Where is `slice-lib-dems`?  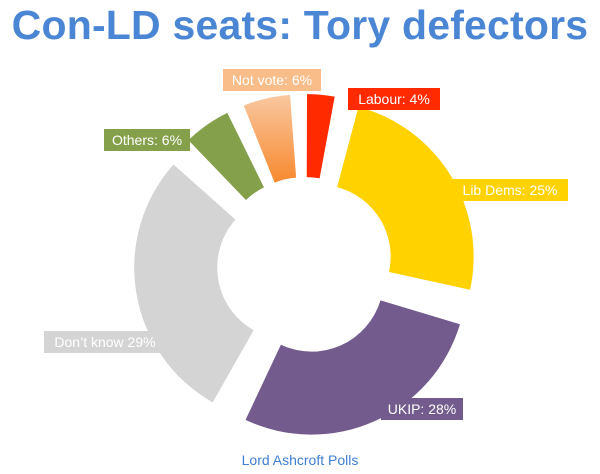 slice-lib-dems is located at coordinates (405, 198).